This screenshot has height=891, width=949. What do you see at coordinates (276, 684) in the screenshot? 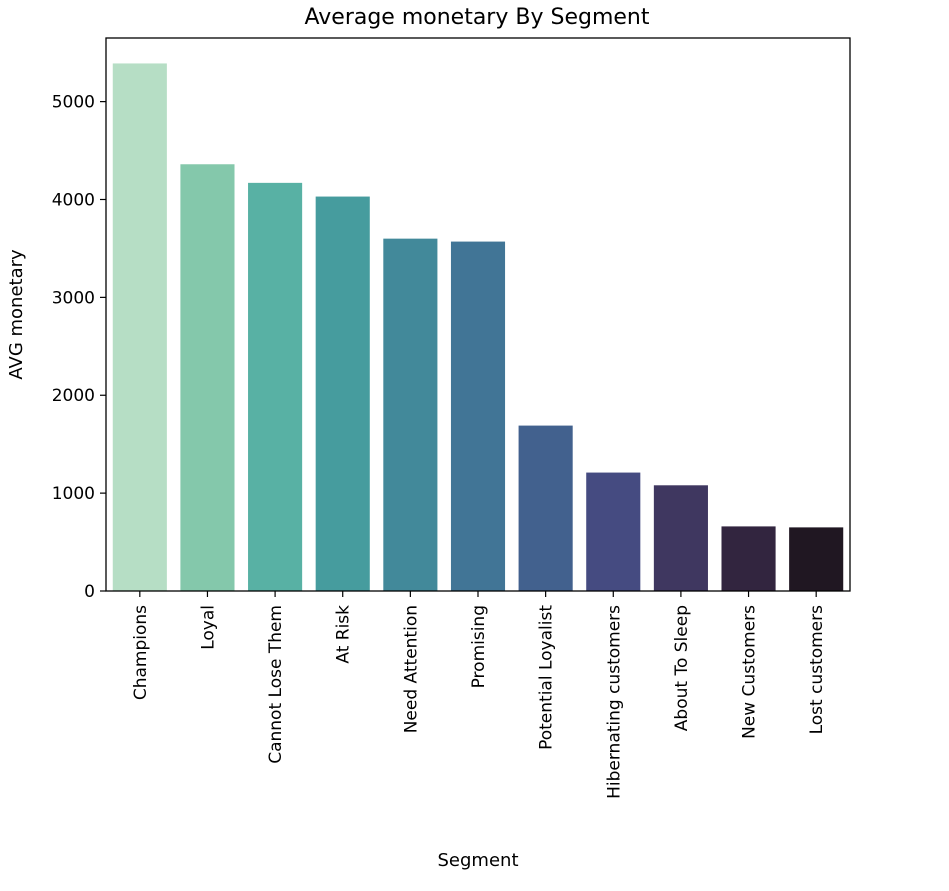
I see `x-tick-label: Cannot Lose Them` at bounding box center [276, 684].